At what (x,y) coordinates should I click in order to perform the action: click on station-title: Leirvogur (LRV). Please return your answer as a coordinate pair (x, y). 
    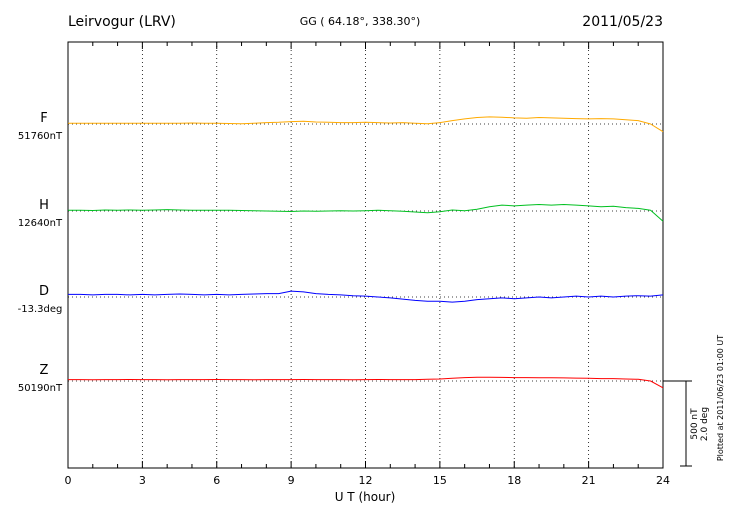
    Looking at the image, I should click on (122, 22).